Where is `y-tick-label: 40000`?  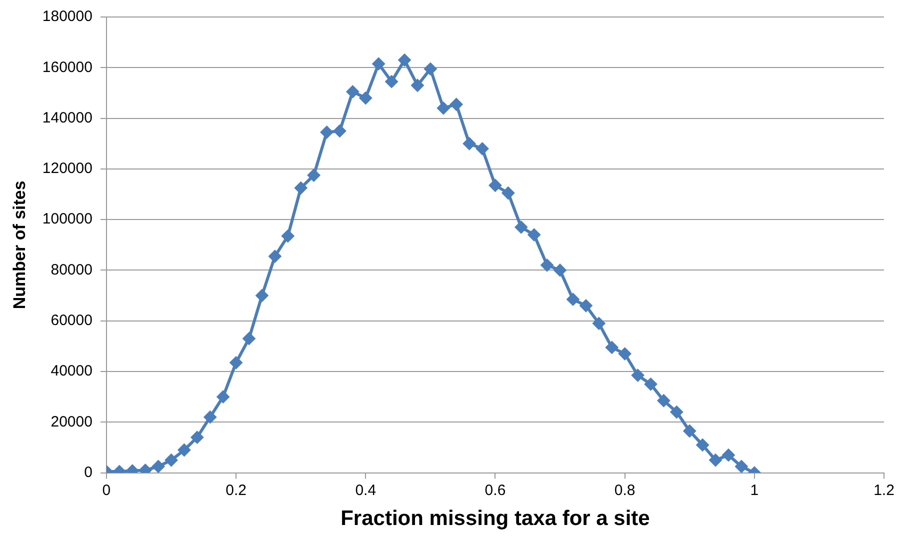
y-tick-label: 40000 is located at coordinates (71, 371).